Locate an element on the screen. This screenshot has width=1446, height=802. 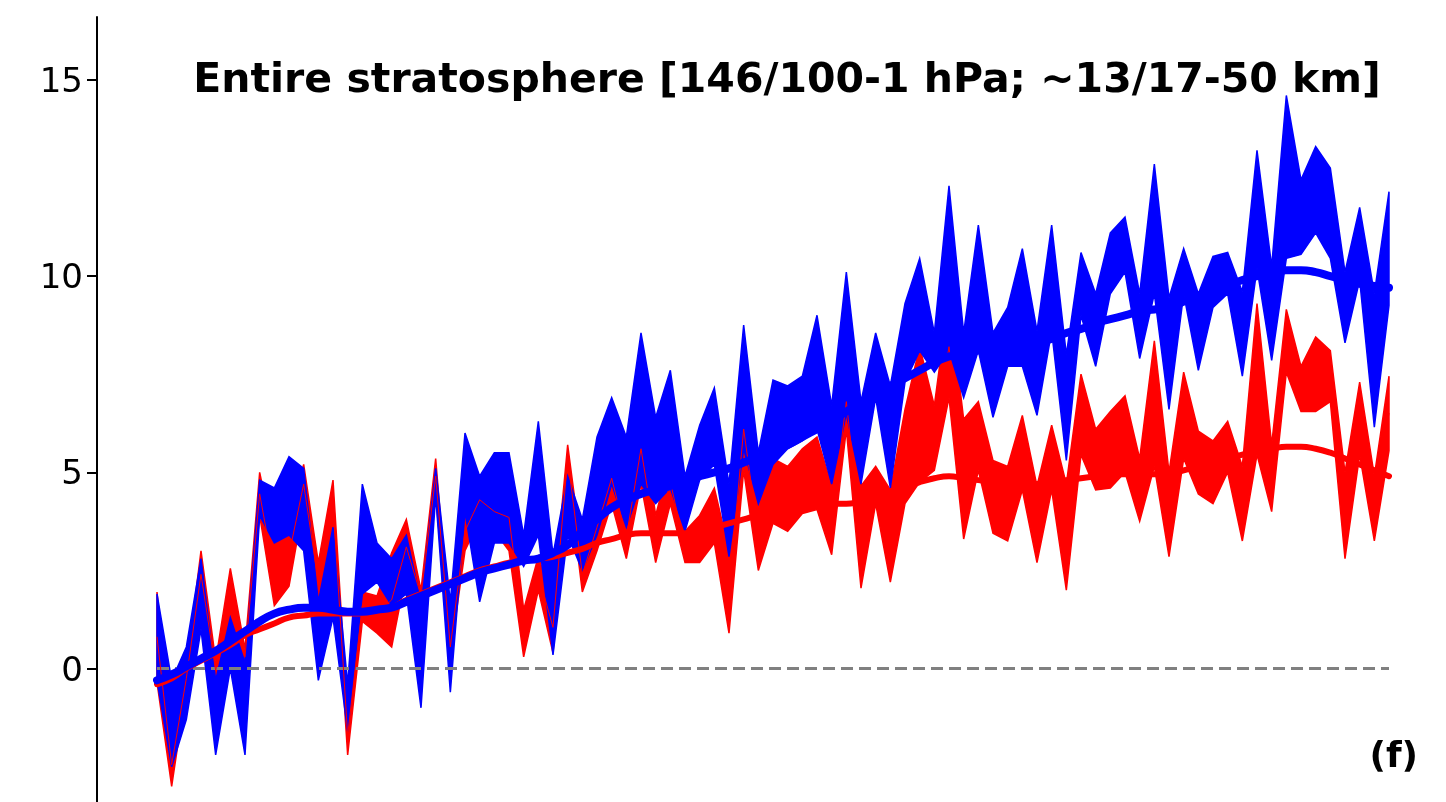
y-tick-label: 10 is located at coordinates (61, 276).